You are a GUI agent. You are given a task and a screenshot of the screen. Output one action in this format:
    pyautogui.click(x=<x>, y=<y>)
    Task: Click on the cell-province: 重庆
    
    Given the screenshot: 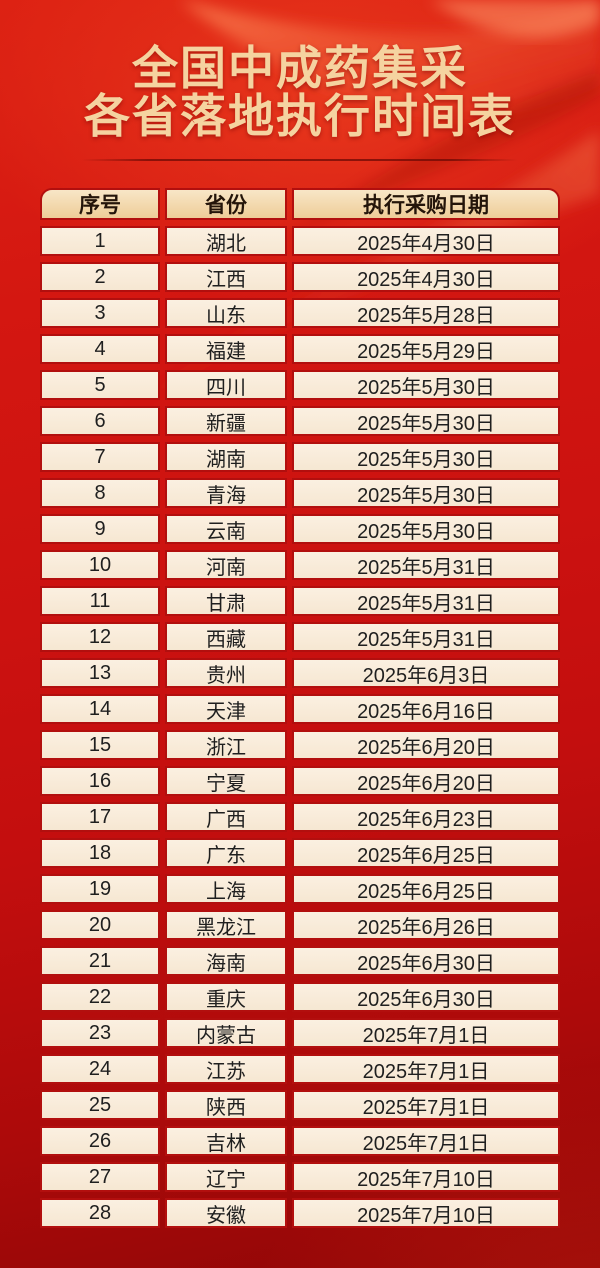 What is the action you would take?
    pyautogui.click(x=226, y=997)
    